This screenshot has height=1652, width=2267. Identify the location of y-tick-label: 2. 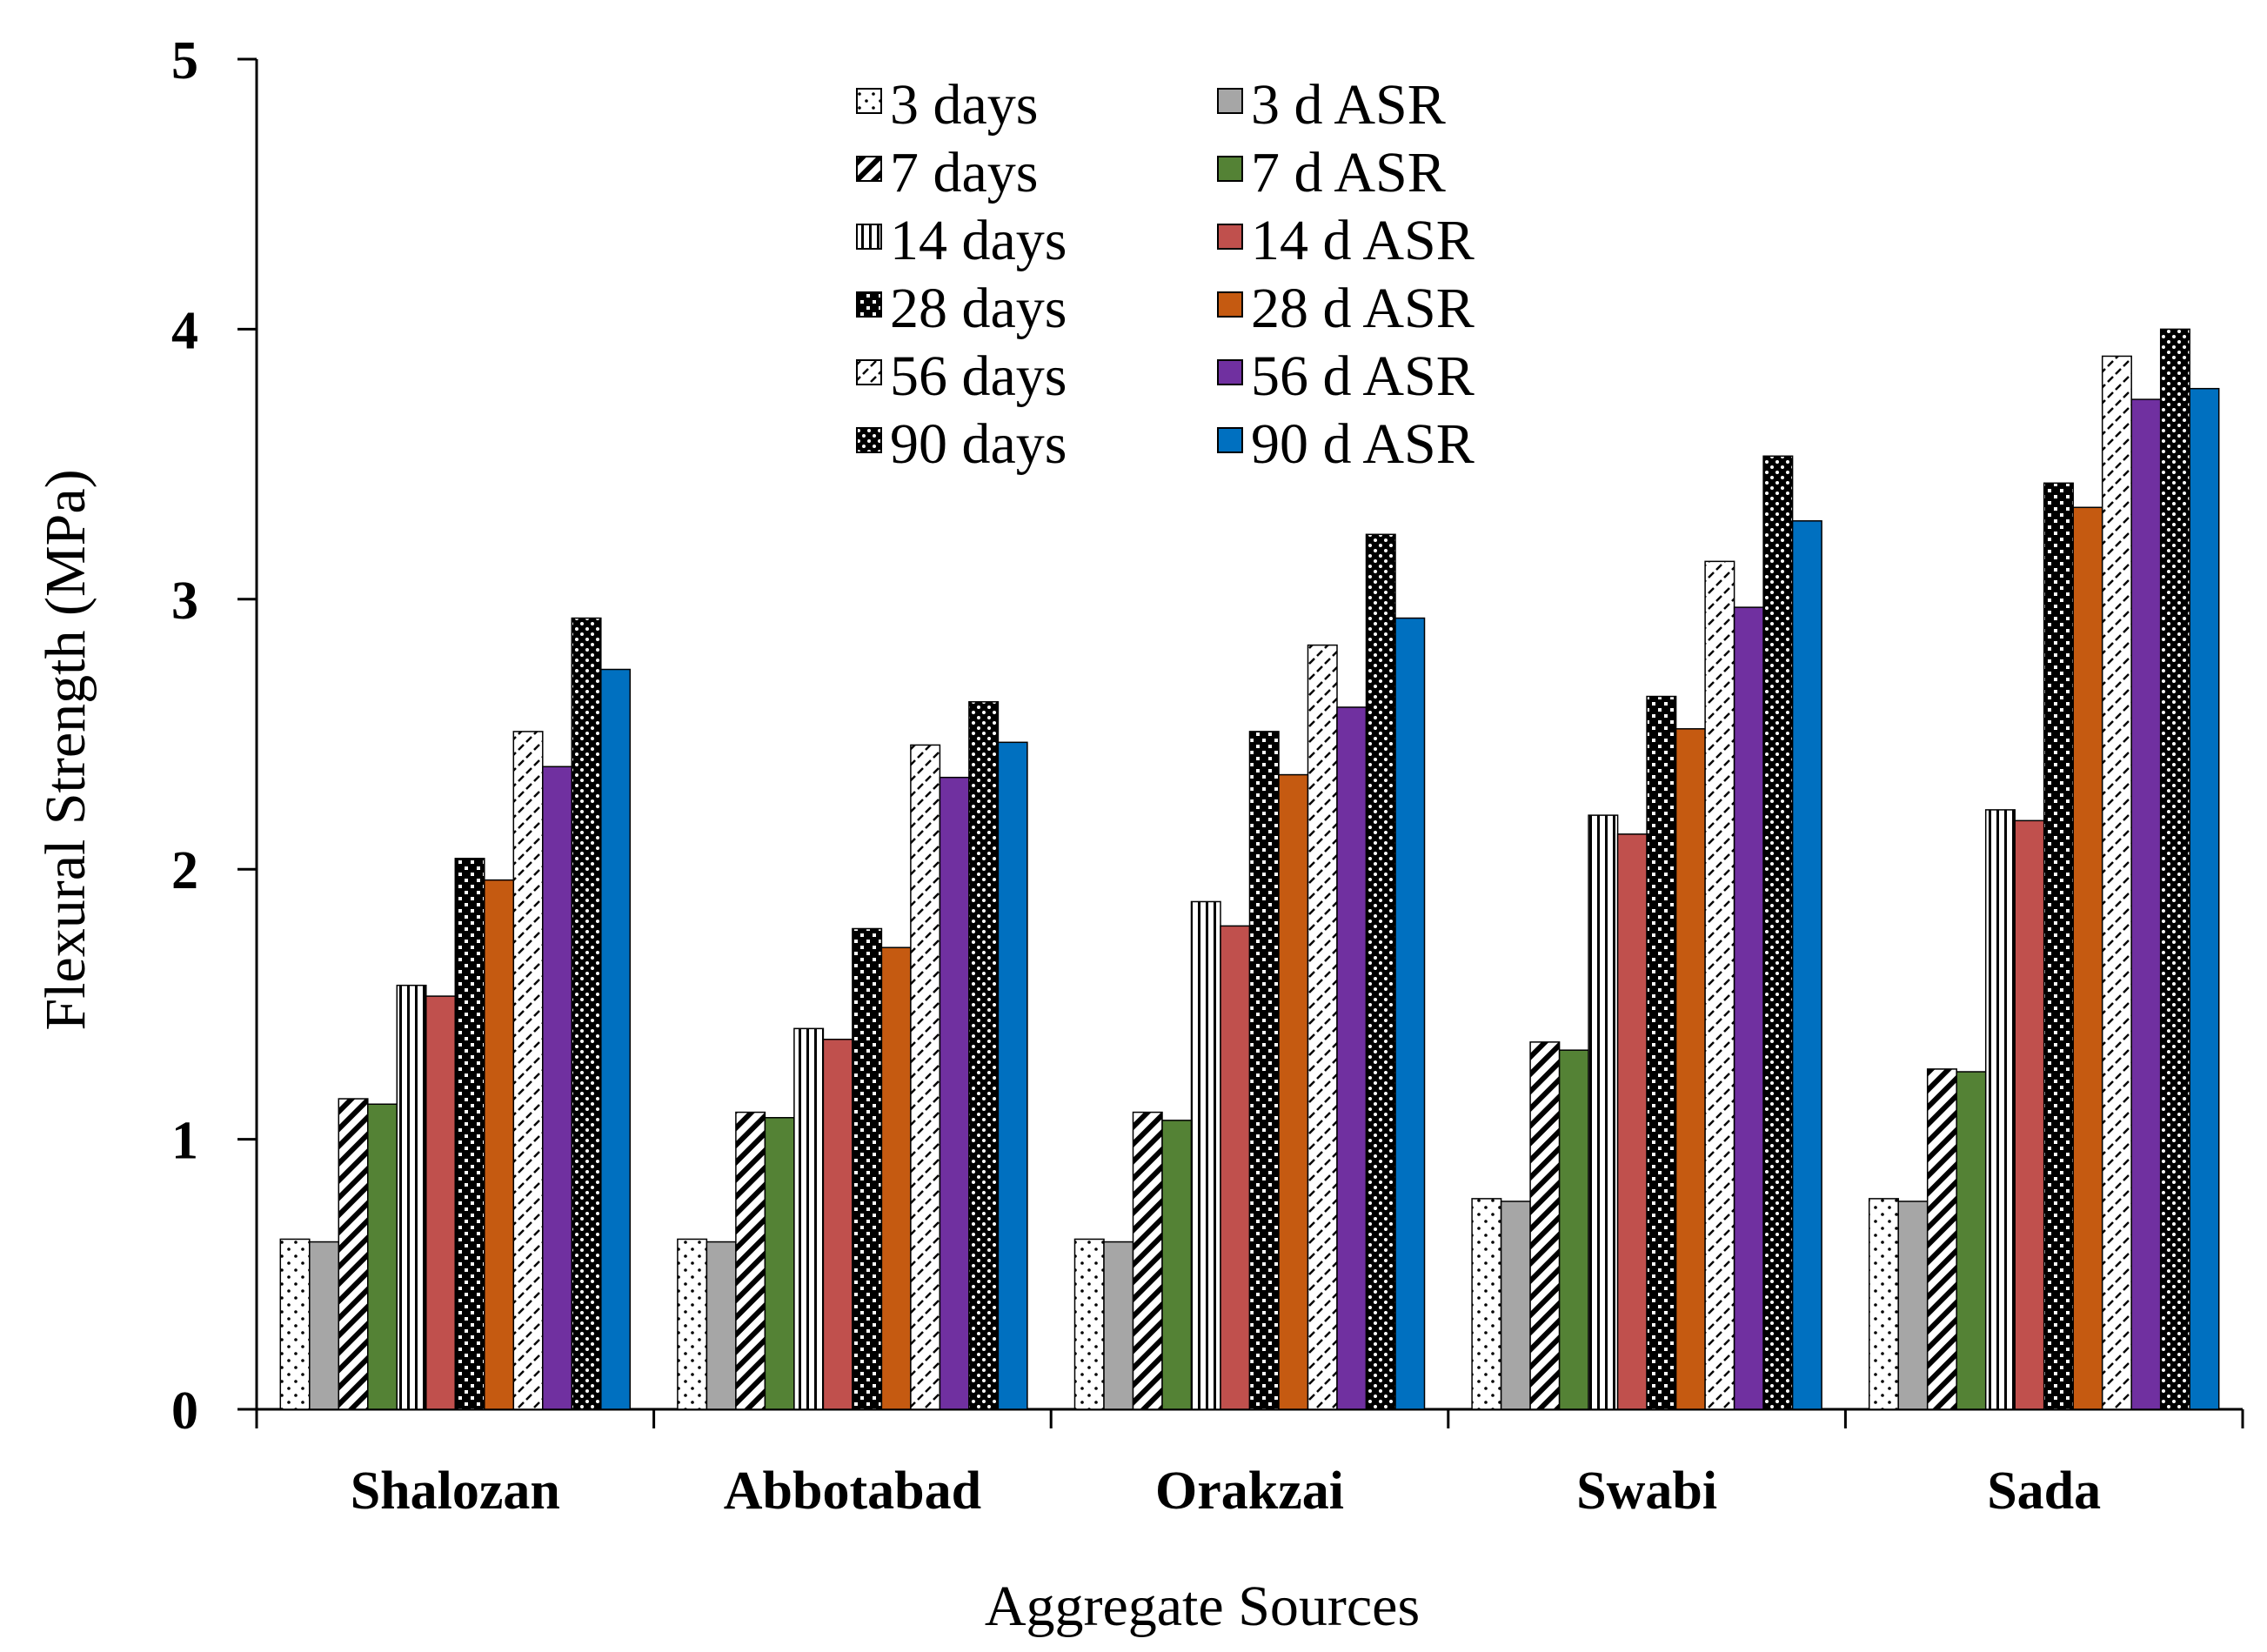
(185, 870).